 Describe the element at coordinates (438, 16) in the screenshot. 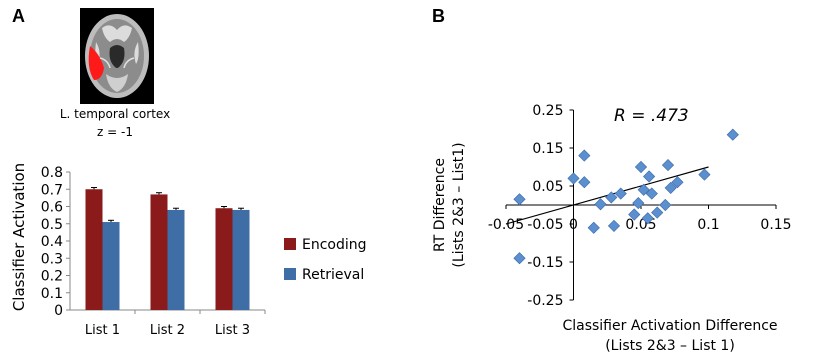

I see `panel-b-label: B` at that location.